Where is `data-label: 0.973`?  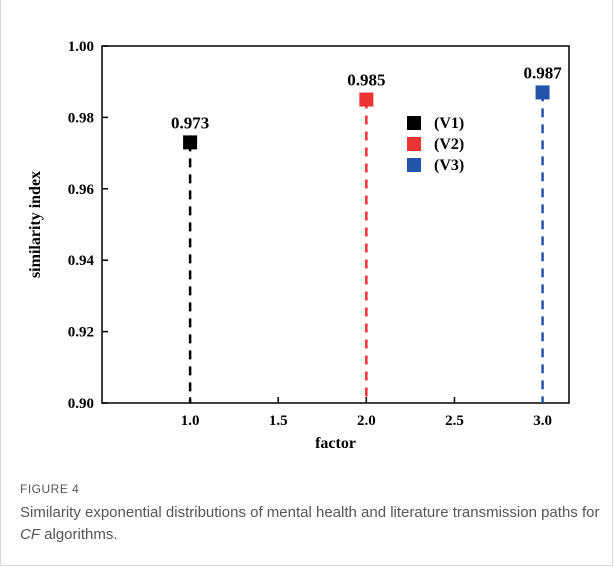 data-label: 0.973 is located at coordinates (190, 122).